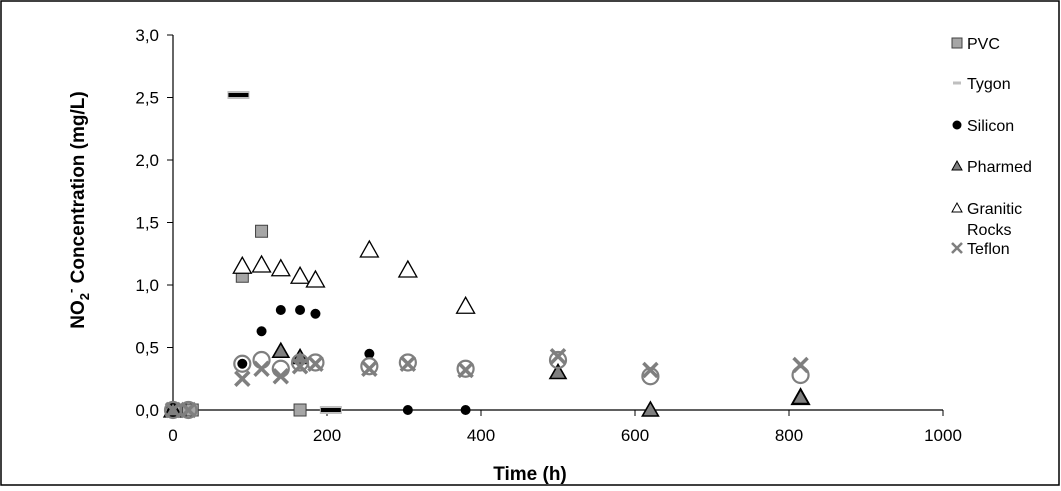 Image resolution: width=1061 pixels, height=491 pixels. I want to click on y-tick-label: 0,0, so click(147, 410).